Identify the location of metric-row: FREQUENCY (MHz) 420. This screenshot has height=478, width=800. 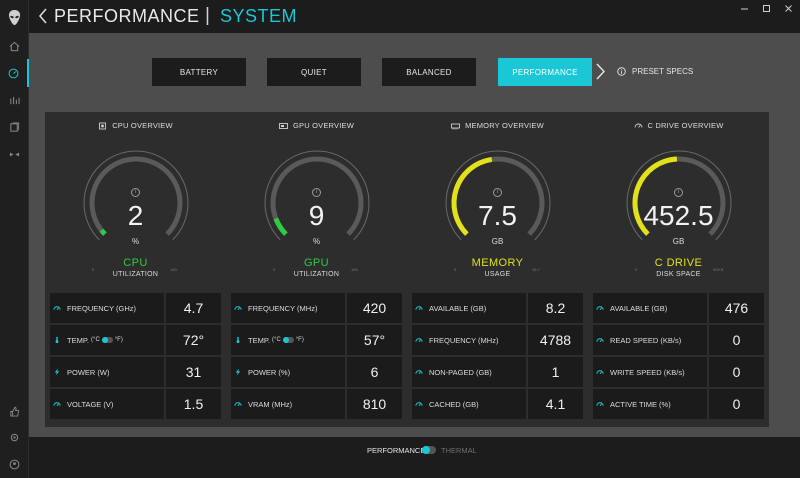
(316, 308).